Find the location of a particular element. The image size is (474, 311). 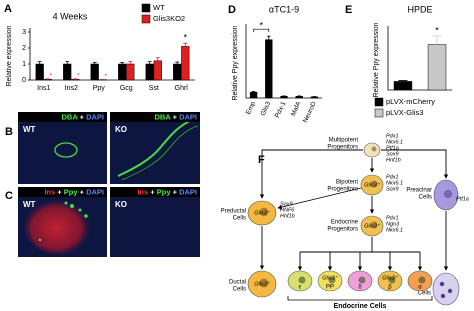

gene: Ptf1a is located at coordinates (392, 148).